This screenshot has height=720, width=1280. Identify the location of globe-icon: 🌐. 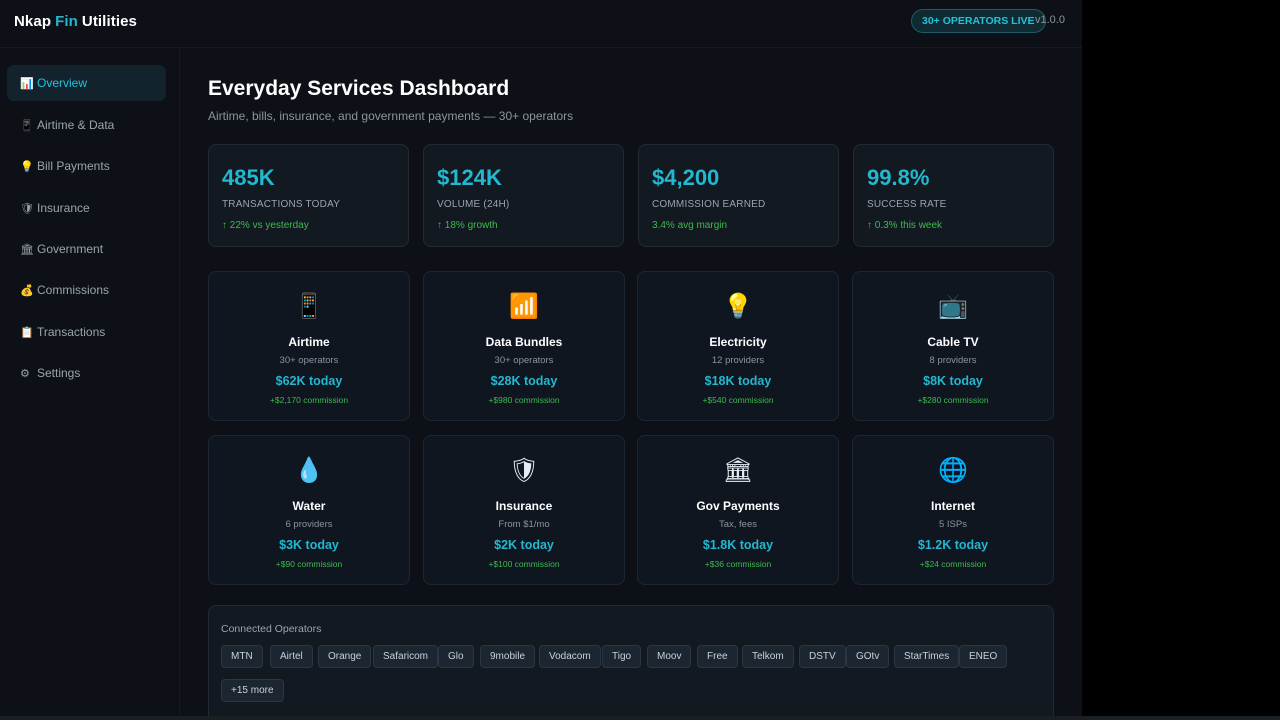
(953, 470).